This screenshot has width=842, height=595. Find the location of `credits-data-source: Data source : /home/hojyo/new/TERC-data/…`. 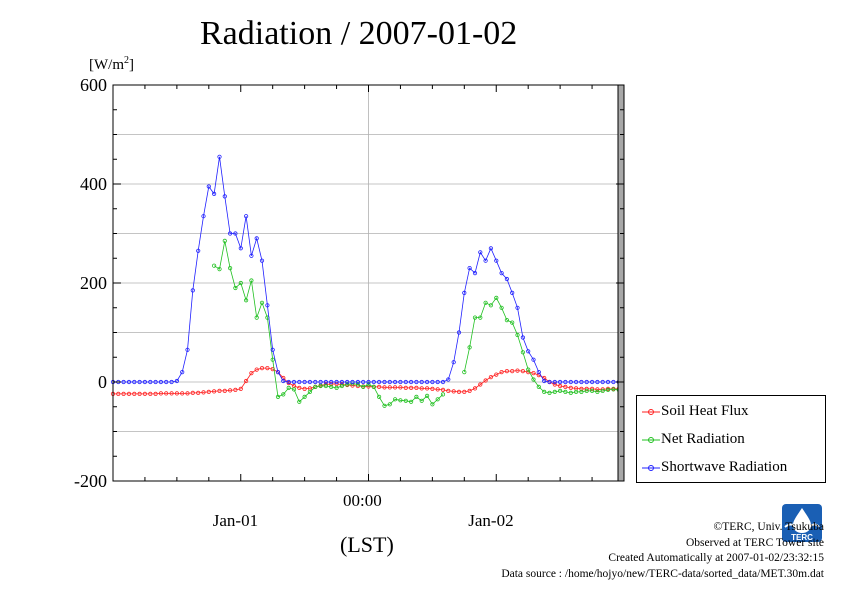

credits-data-source: Data source : /home/hojyo/new/TERC-data/… is located at coordinates (662, 573).